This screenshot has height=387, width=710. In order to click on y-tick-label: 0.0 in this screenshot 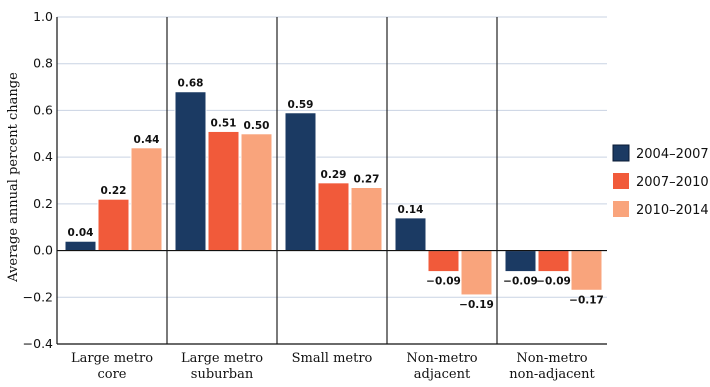, I will do `click(43, 250)`.